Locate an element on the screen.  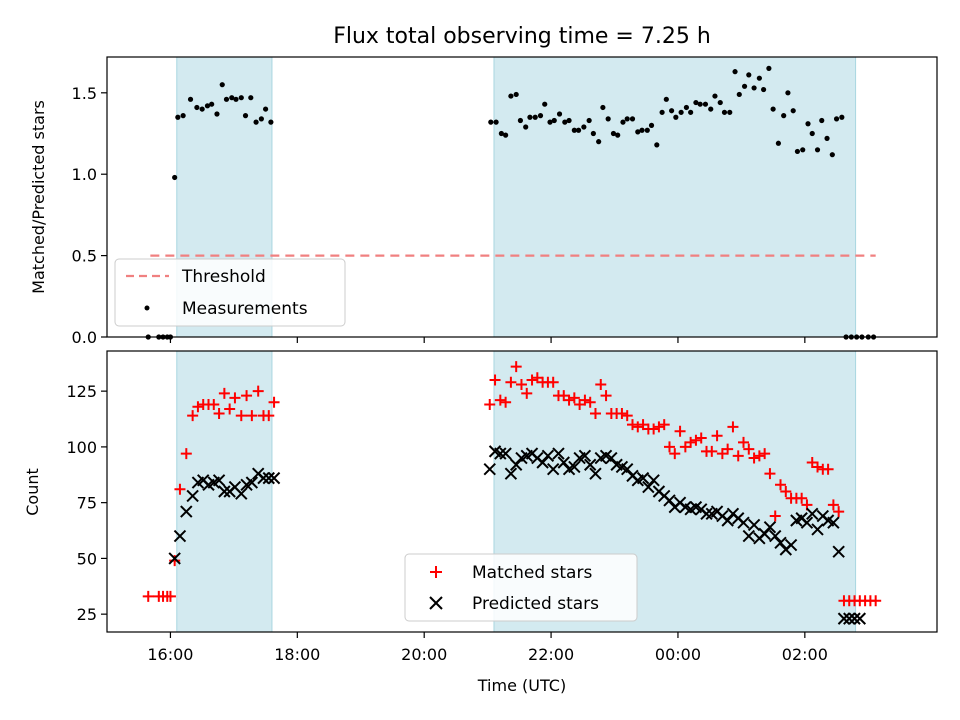
bottom-legend-box is located at coordinates (521, 587).